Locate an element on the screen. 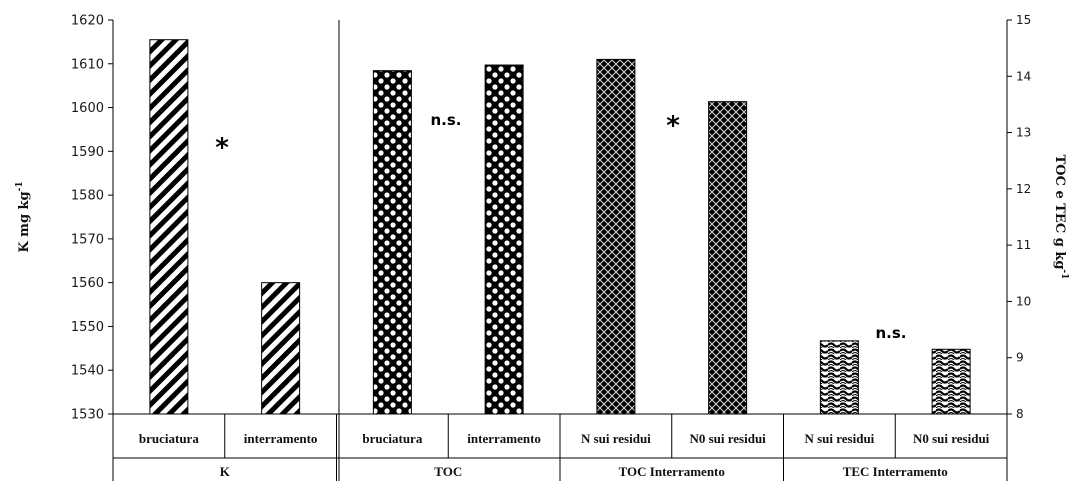 The height and width of the screenshot is (481, 1077). left-tick-label: 1610 is located at coordinates (87, 64).